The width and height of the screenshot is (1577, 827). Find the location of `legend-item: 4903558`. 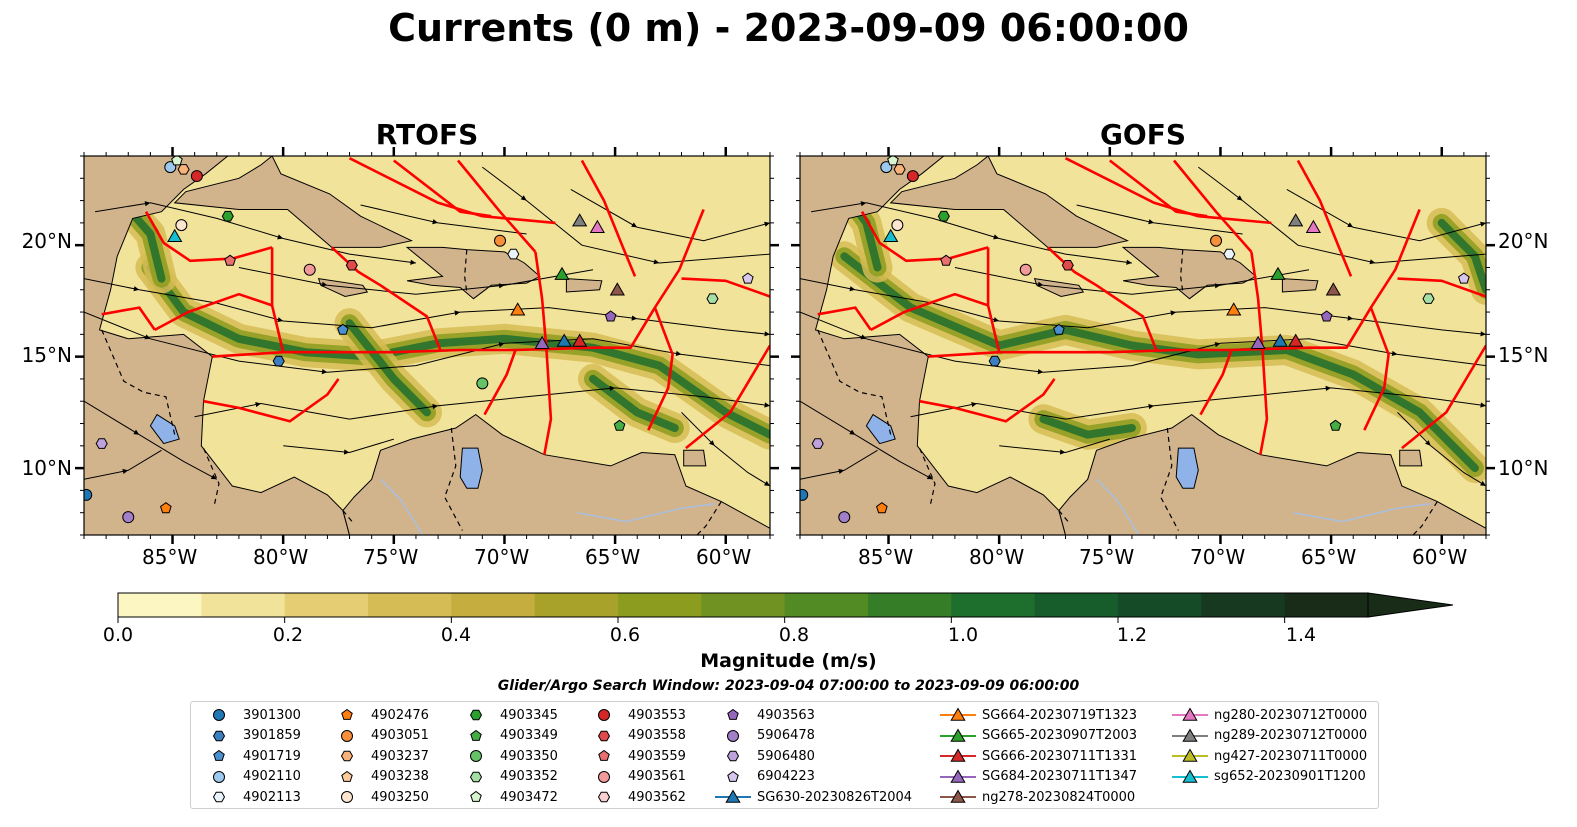

legend-item: 4903558 is located at coordinates (635, 736).